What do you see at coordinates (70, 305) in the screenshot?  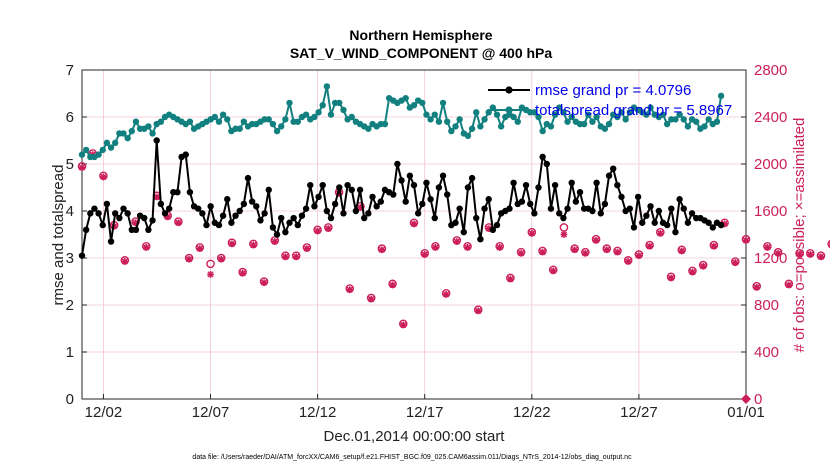 I see `y-tick-label: 2` at bounding box center [70, 305].